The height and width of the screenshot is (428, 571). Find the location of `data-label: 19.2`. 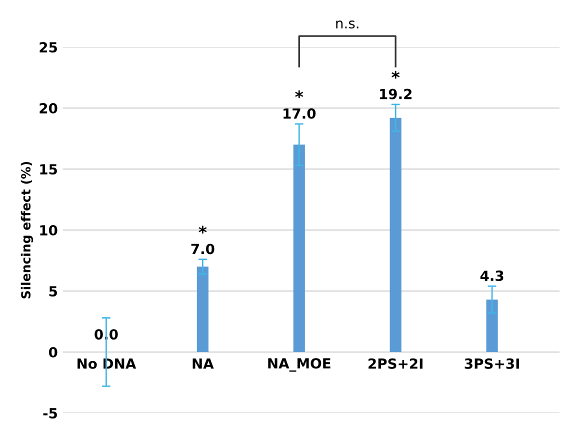

data-label: 19.2 is located at coordinates (396, 94).